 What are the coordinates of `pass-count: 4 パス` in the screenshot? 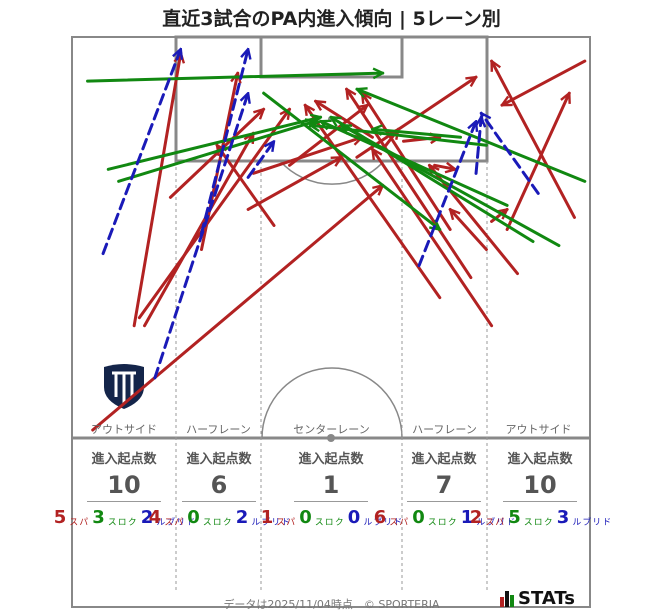 It's located at (166, 518).